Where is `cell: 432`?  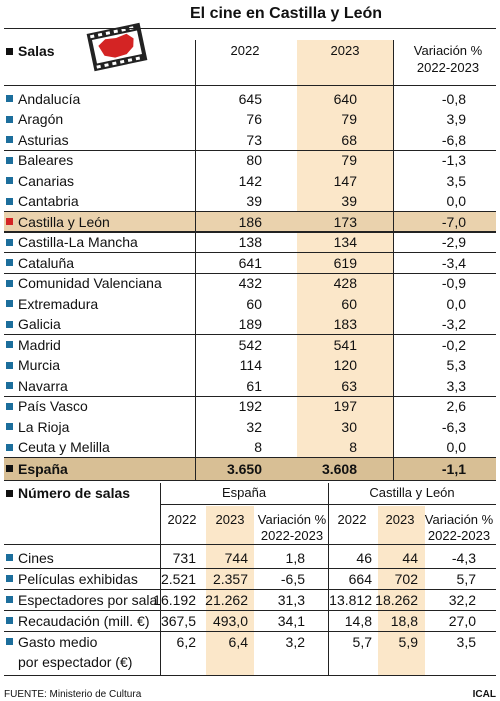 cell: 432 is located at coordinates (250, 283).